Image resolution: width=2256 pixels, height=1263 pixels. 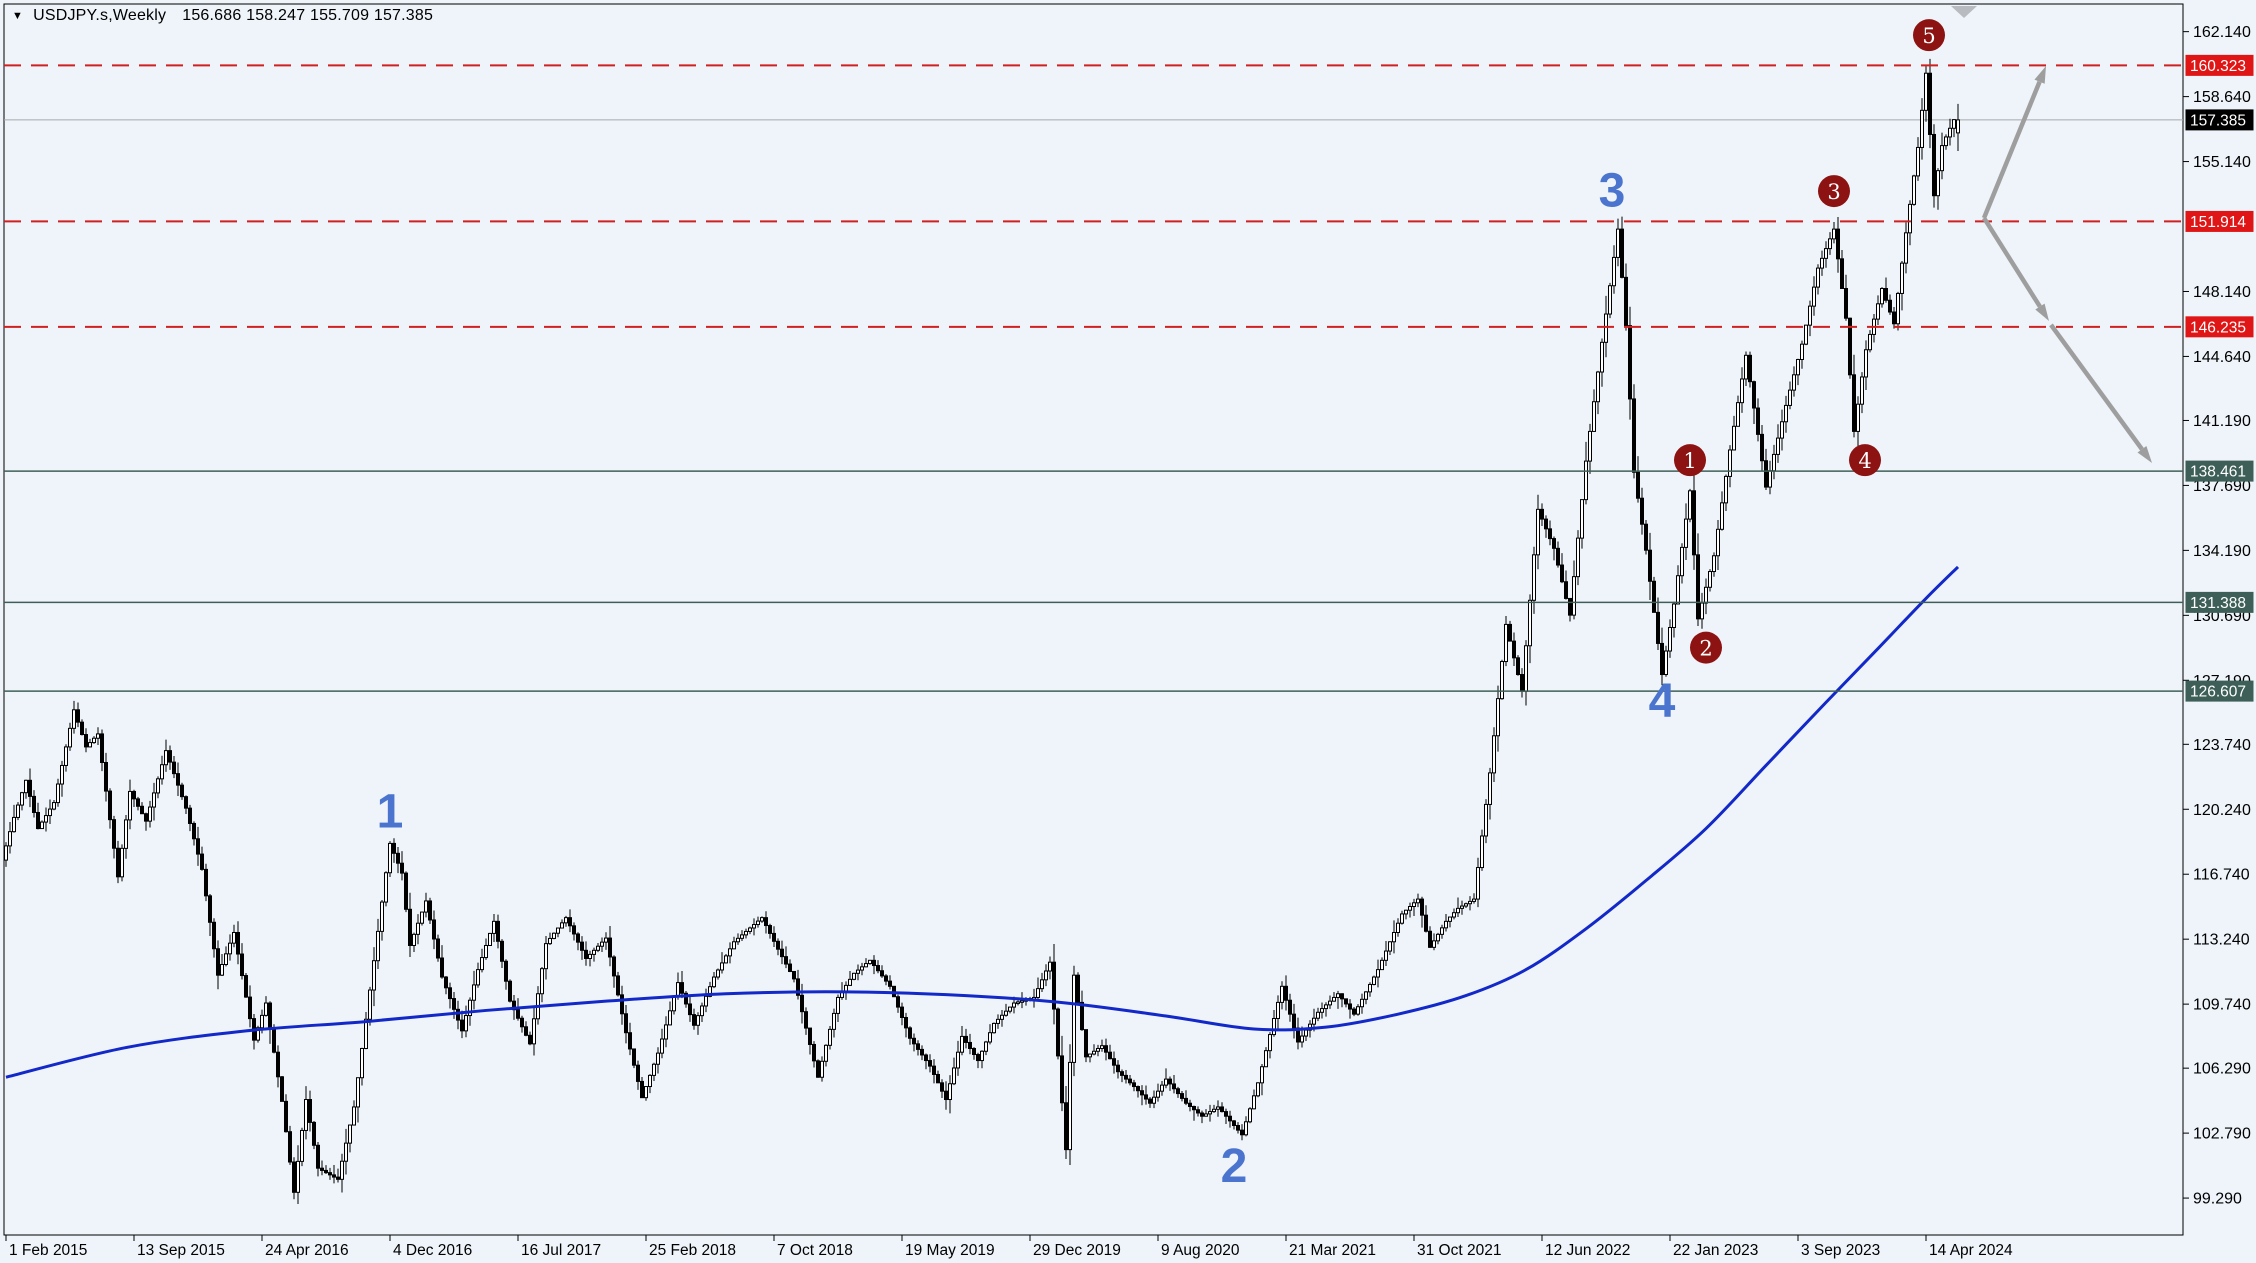 What do you see at coordinates (1833, 192) in the screenshot?
I see `svg-text: 3` at bounding box center [1833, 192].